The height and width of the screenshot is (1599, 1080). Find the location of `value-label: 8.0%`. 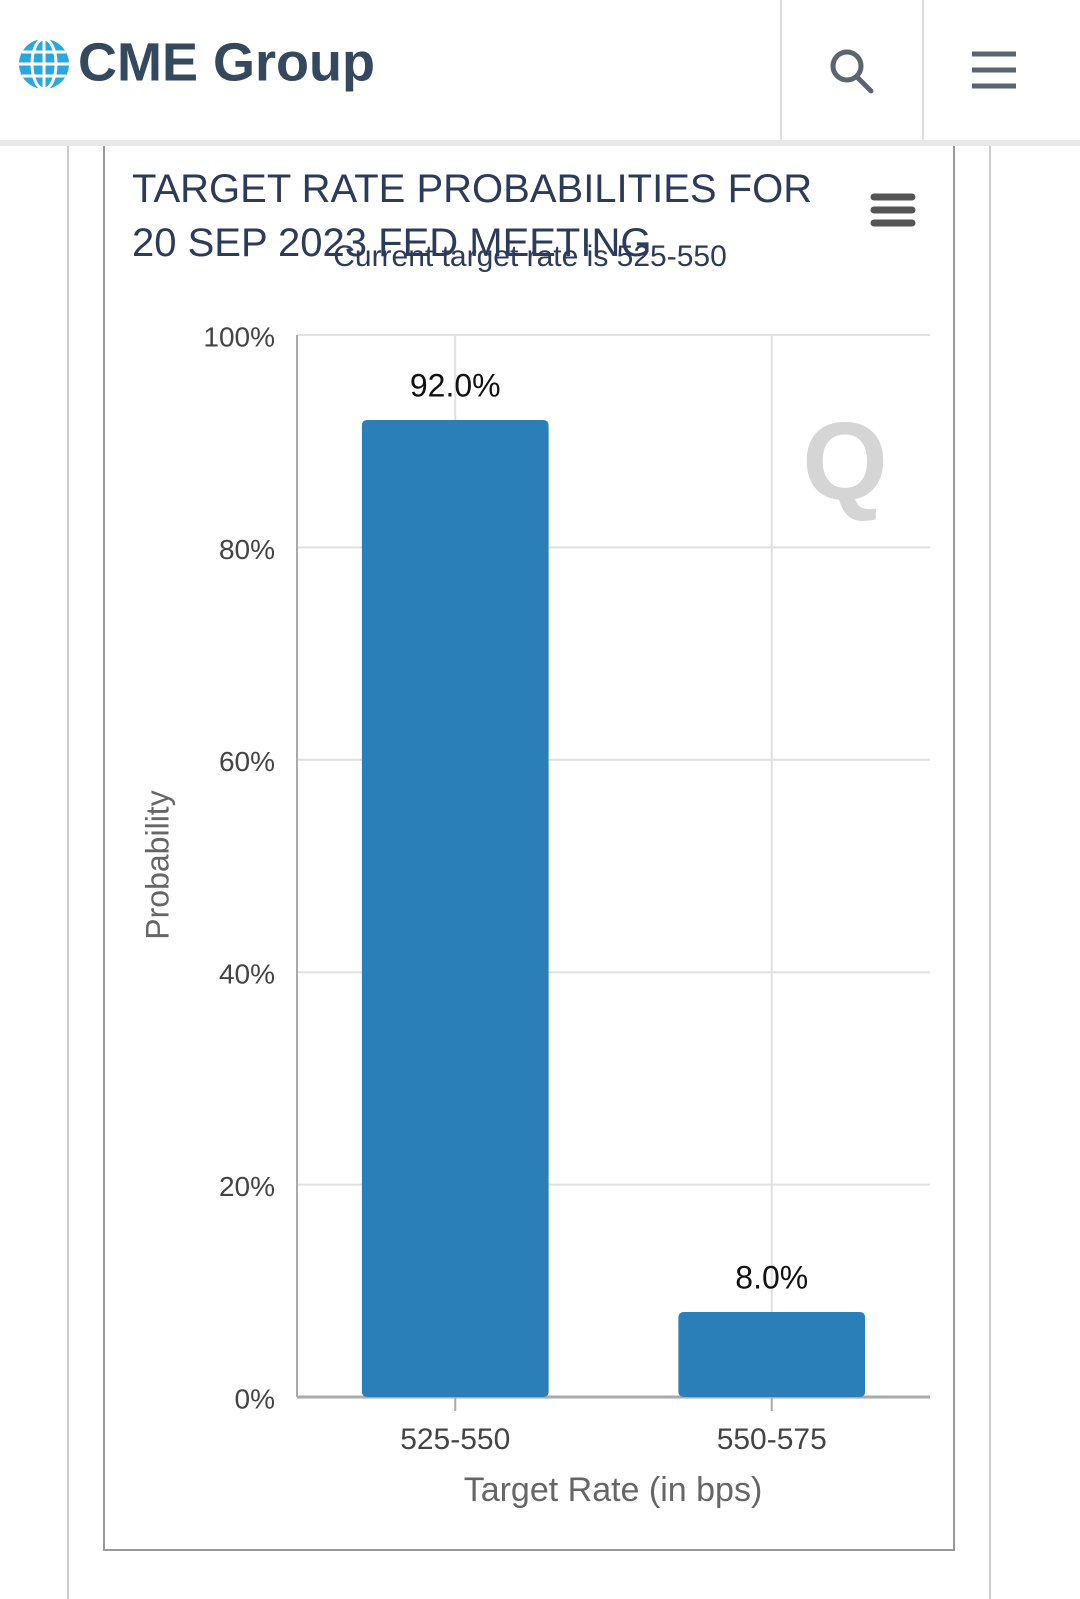

value-label: 8.0% is located at coordinates (771, 1277).